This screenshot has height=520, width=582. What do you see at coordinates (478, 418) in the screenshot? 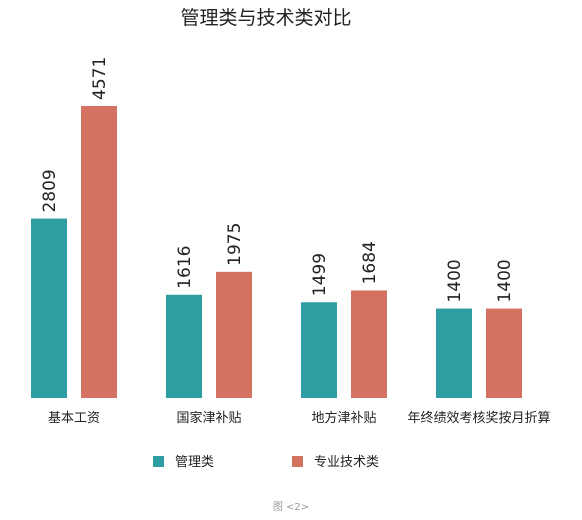
I see `category-label-3: 年终绩效考核奖按月折算` at bounding box center [478, 418].